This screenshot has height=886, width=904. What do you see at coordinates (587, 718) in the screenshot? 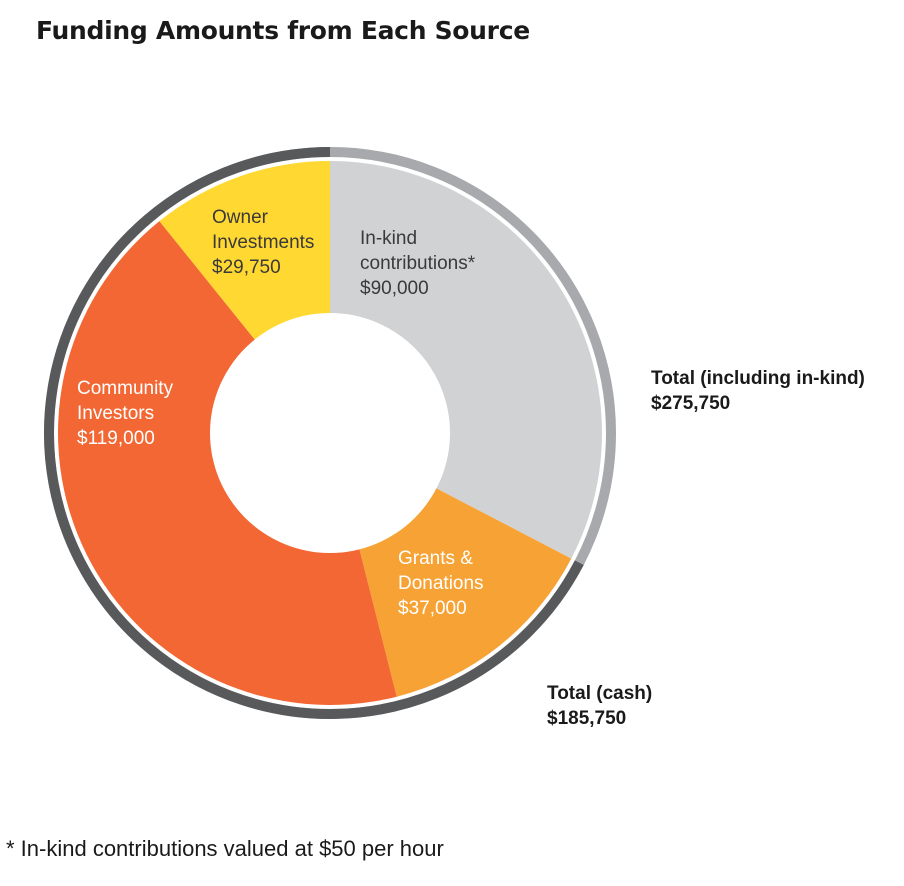
I see `total-cash-value: $185,750` at bounding box center [587, 718].